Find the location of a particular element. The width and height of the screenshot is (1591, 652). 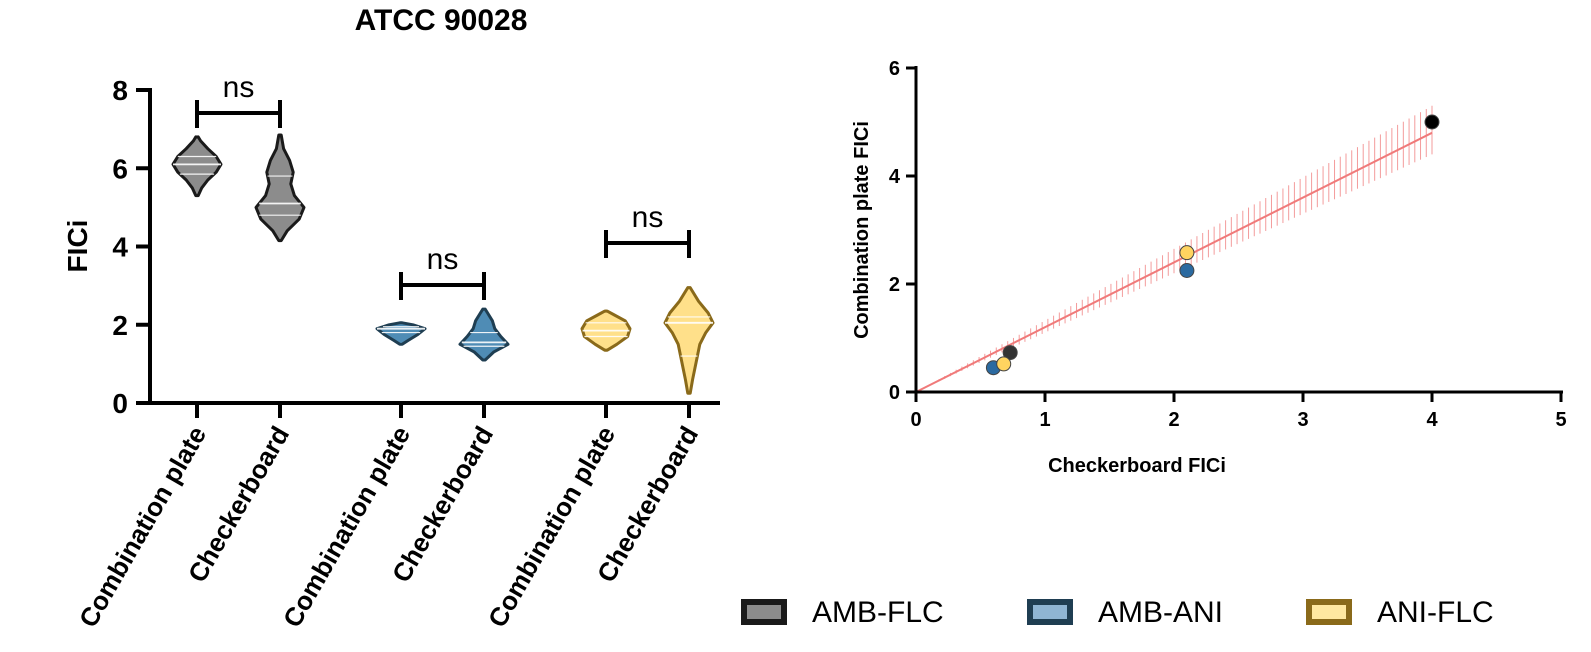

fit-confidence-band is located at coordinates (1177, 247).